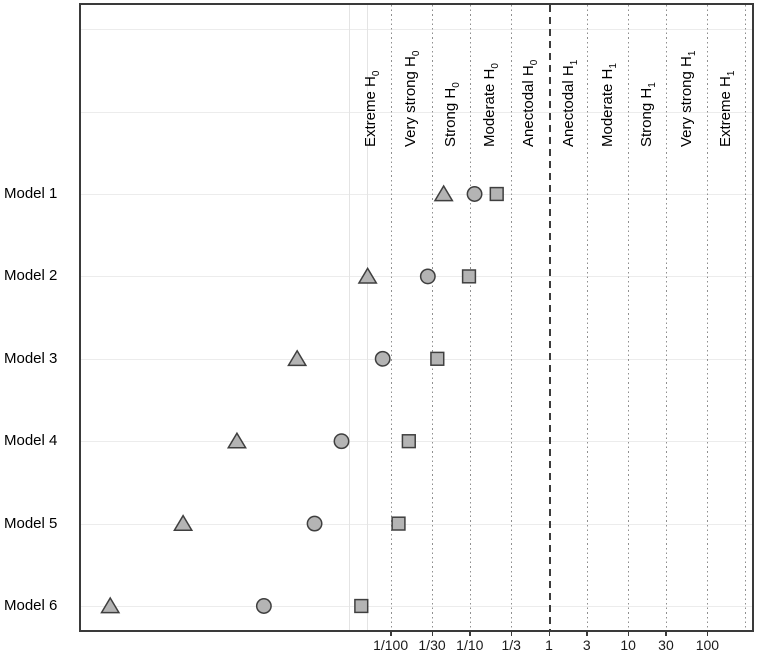  What do you see at coordinates (586, 644) in the screenshot?
I see `x-tick-label-3: 3` at bounding box center [586, 644].